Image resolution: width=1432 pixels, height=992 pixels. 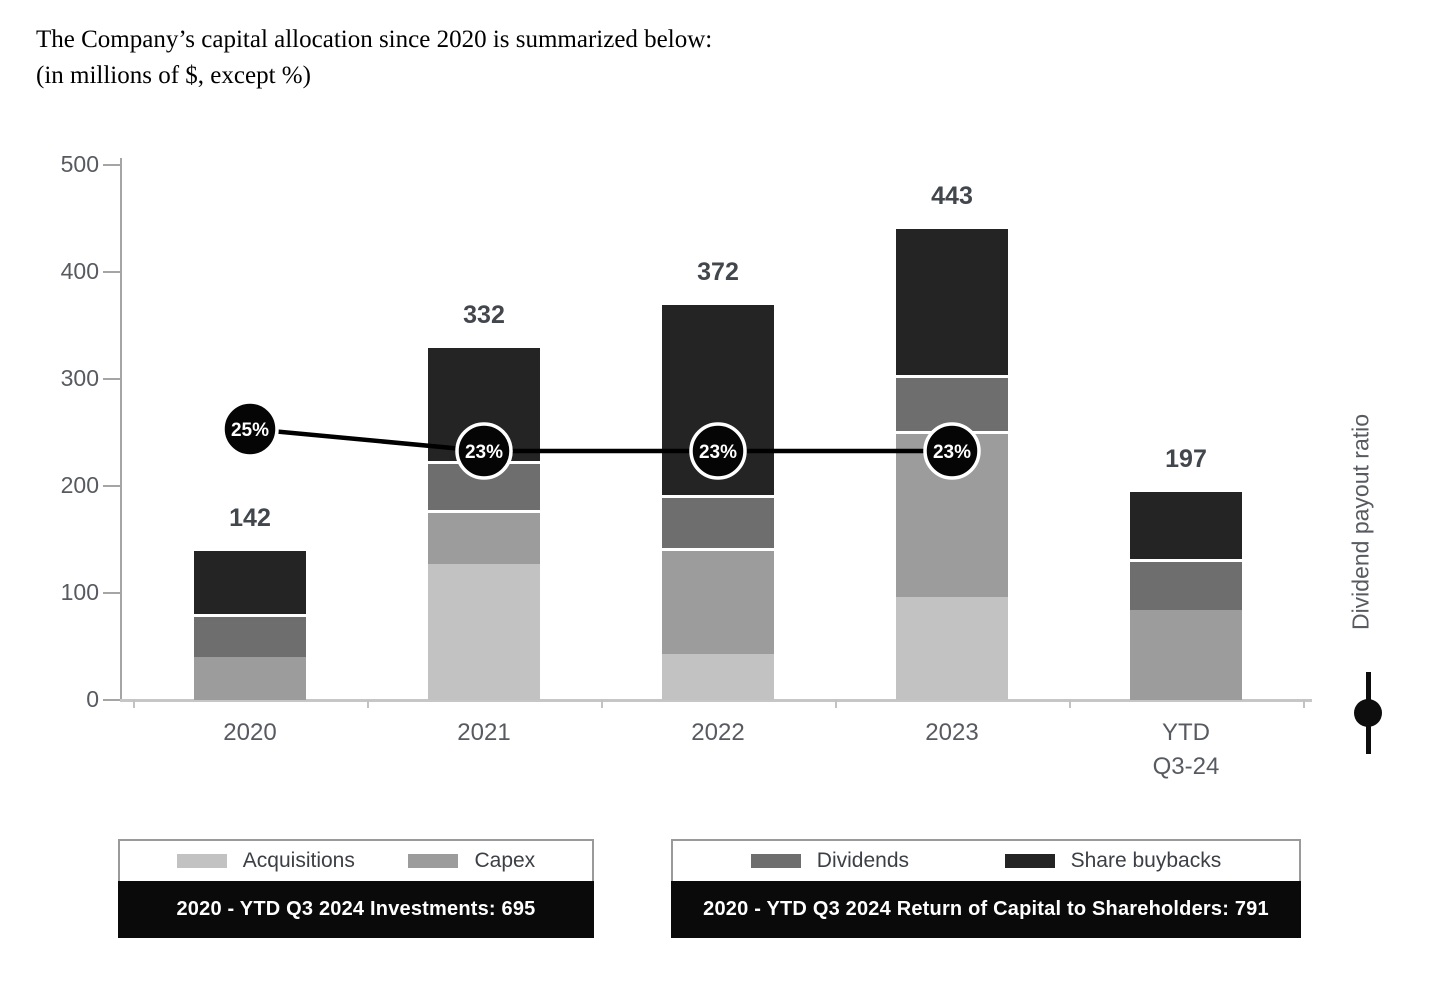 What do you see at coordinates (952, 403) in the screenshot?
I see `bar-segment-dividends-2023` at bounding box center [952, 403].